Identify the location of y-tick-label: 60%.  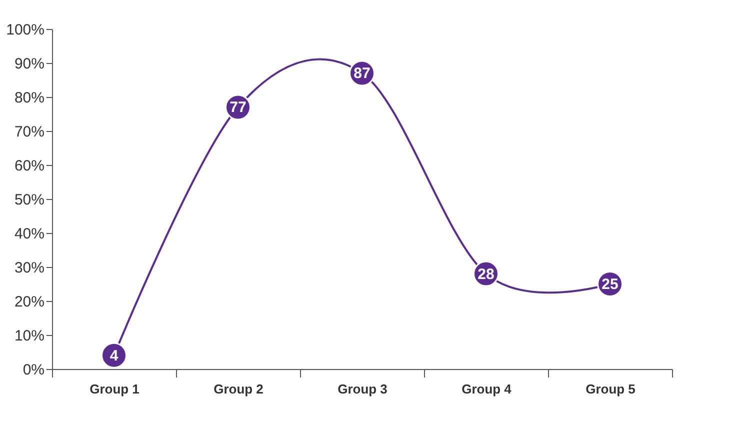
(29, 166).